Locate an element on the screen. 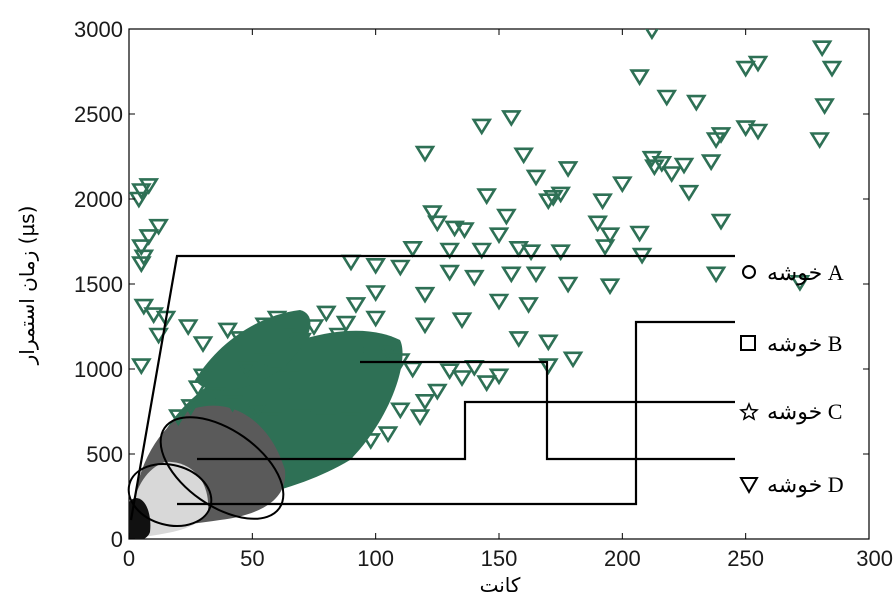  y-tick-label: 500 is located at coordinates (104, 454).